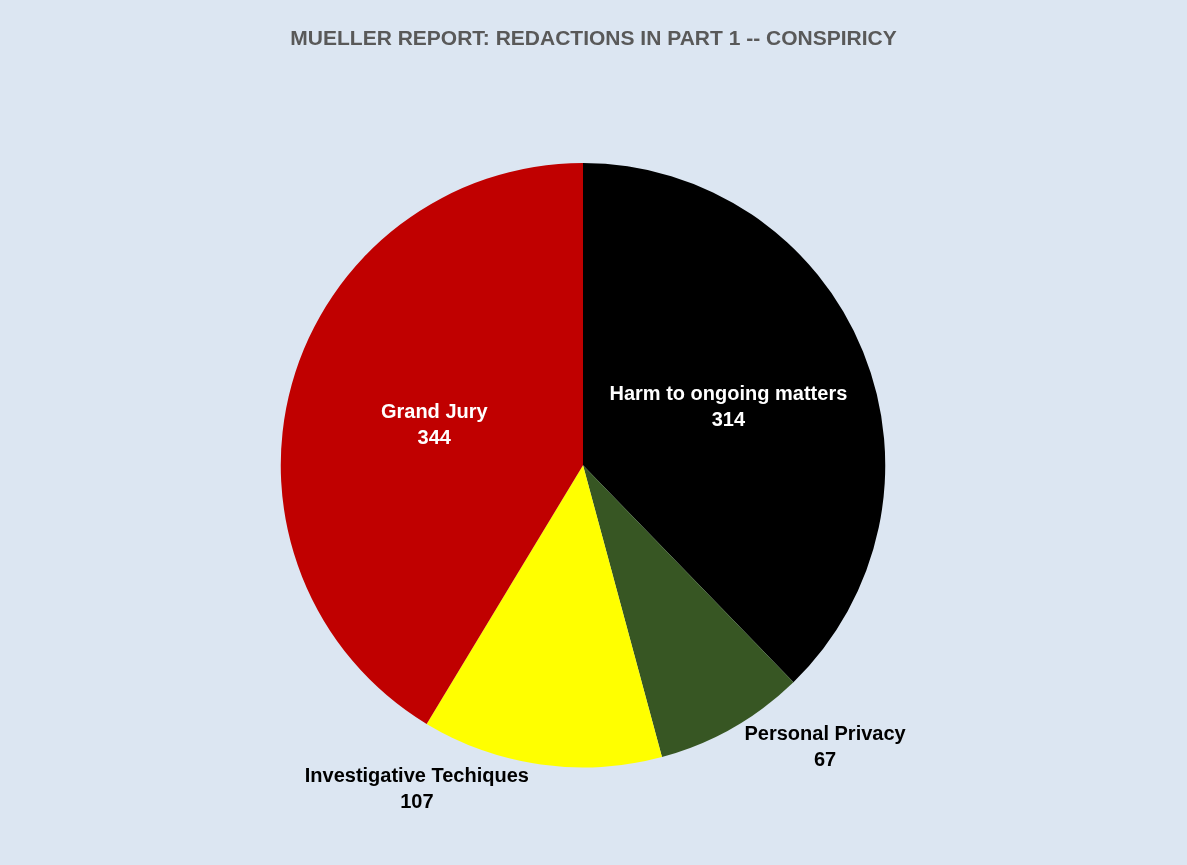  What do you see at coordinates (434, 436) in the screenshot?
I see `data-label: 344` at bounding box center [434, 436].